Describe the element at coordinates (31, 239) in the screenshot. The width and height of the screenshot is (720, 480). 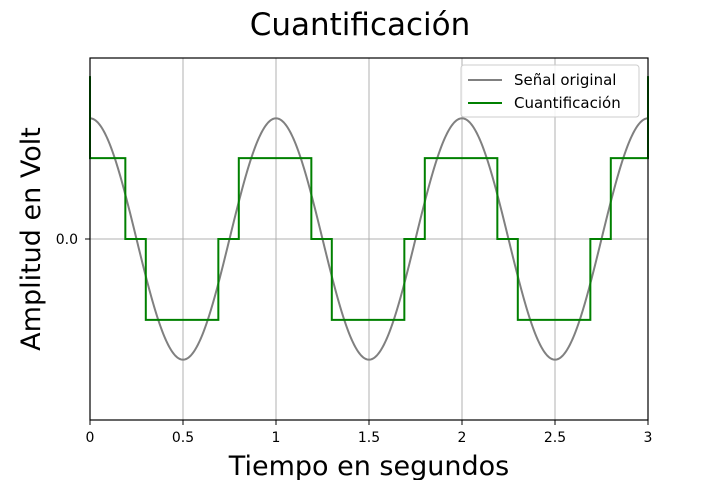
I see `y-axis-label: Amplitud en Volt` at that location.